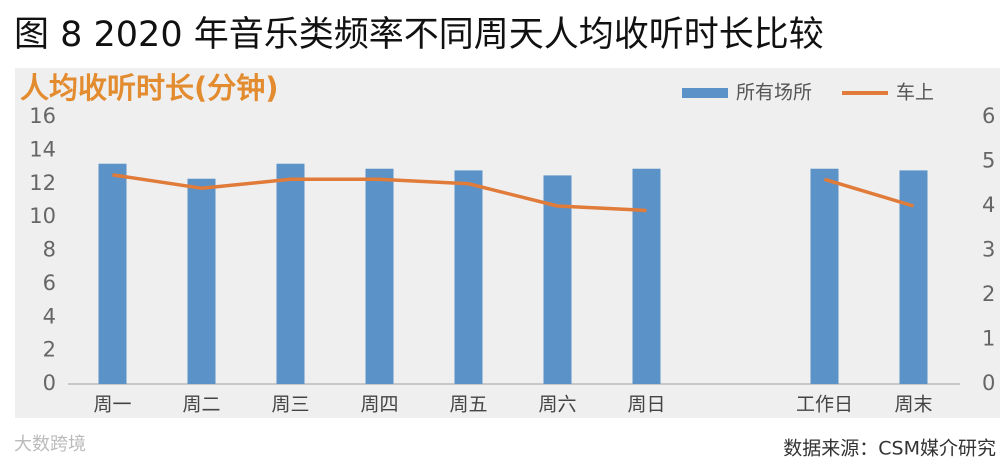 The image size is (1007, 467). What do you see at coordinates (49, 250) in the screenshot?
I see `y-tick-label: 8` at bounding box center [49, 250].